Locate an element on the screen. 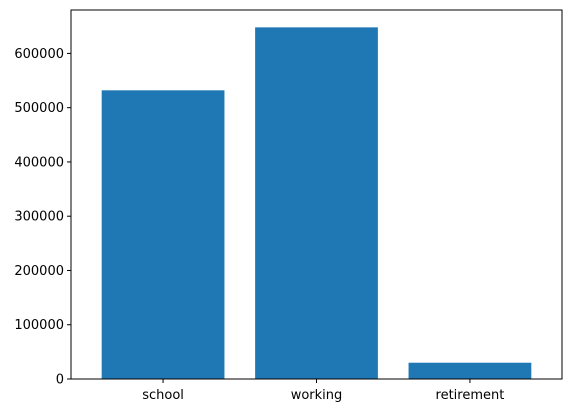 The width and height of the screenshot is (578, 417). y-tick-label: 600000 is located at coordinates (39, 54).